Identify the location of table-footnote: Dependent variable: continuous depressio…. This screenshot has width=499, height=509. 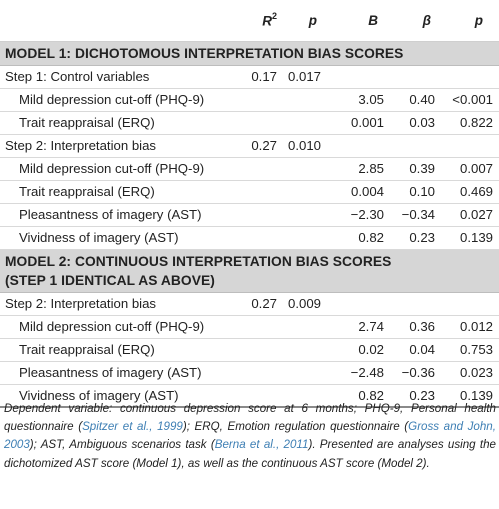
(250, 436).